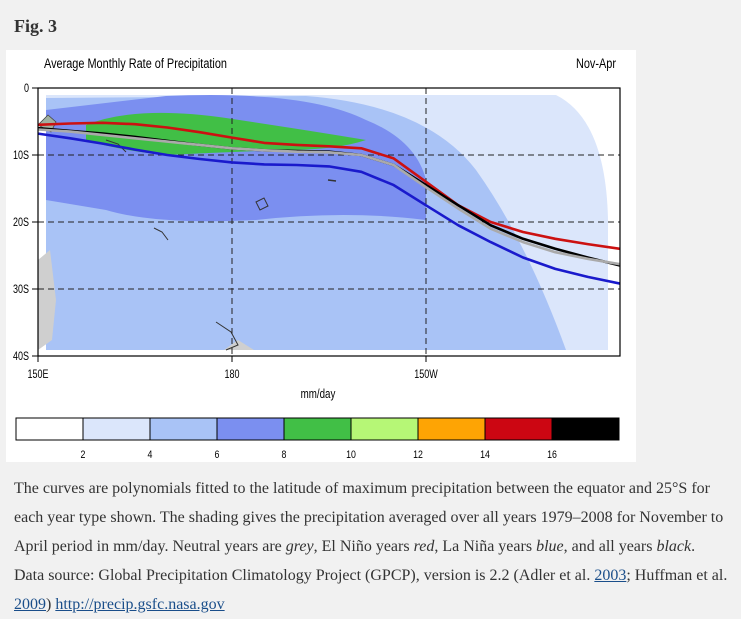 The width and height of the screenshot is (741, 619). I want to click on colorbar-tick-label-7: 16, so click(552, 455).